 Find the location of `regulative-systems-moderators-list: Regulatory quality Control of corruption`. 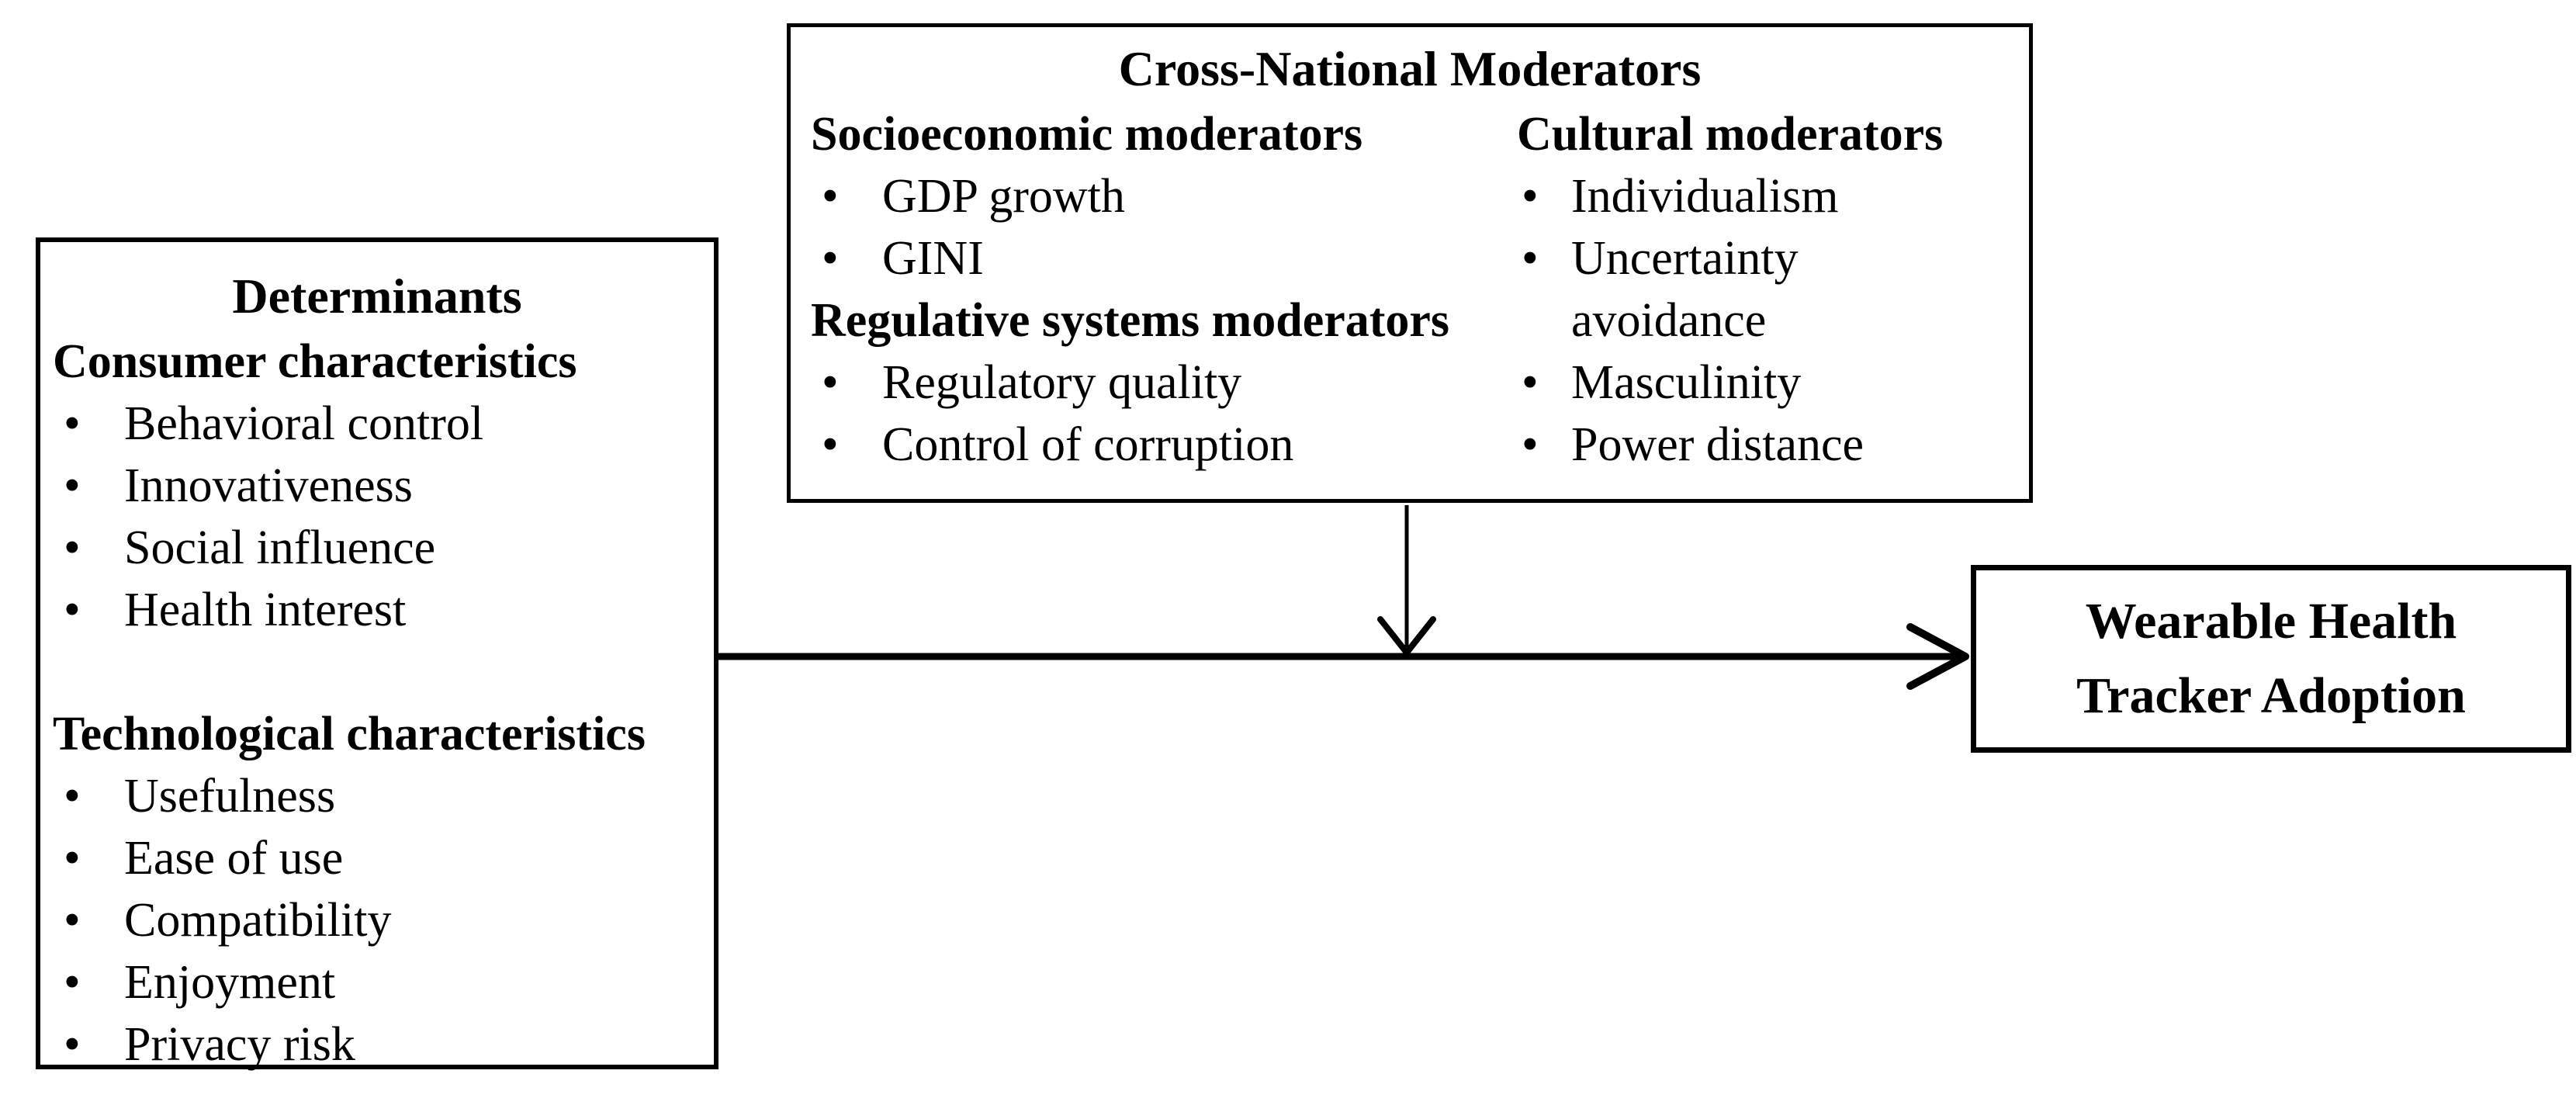

regulative-systems-moderators-list: Regulatory quality Control of corruption is located at coordinates (1164, 414).